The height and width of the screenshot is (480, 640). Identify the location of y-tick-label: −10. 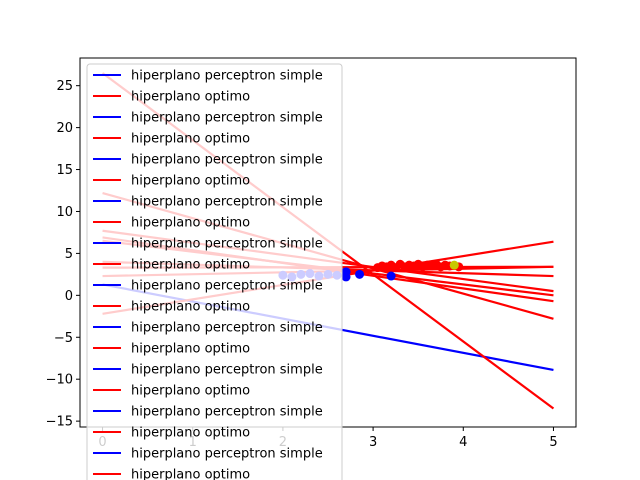
(59, 380).